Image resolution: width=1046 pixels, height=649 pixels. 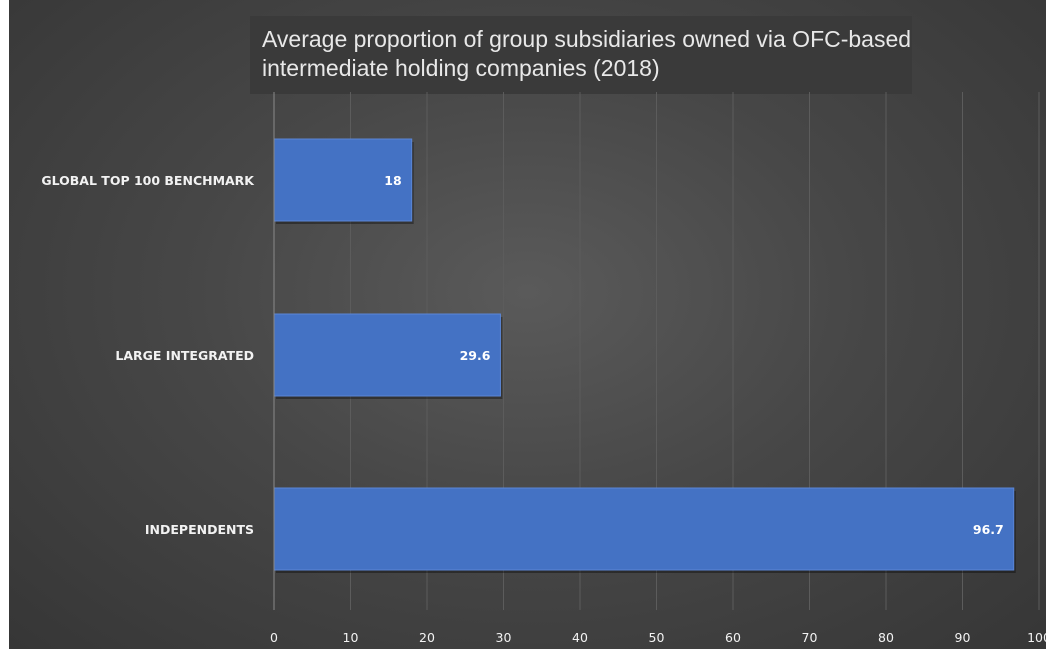 What do you see at coordinates (351, 637) in the screenshot?
I see `x-tick-label: 10` at bounding box center [351, 637].